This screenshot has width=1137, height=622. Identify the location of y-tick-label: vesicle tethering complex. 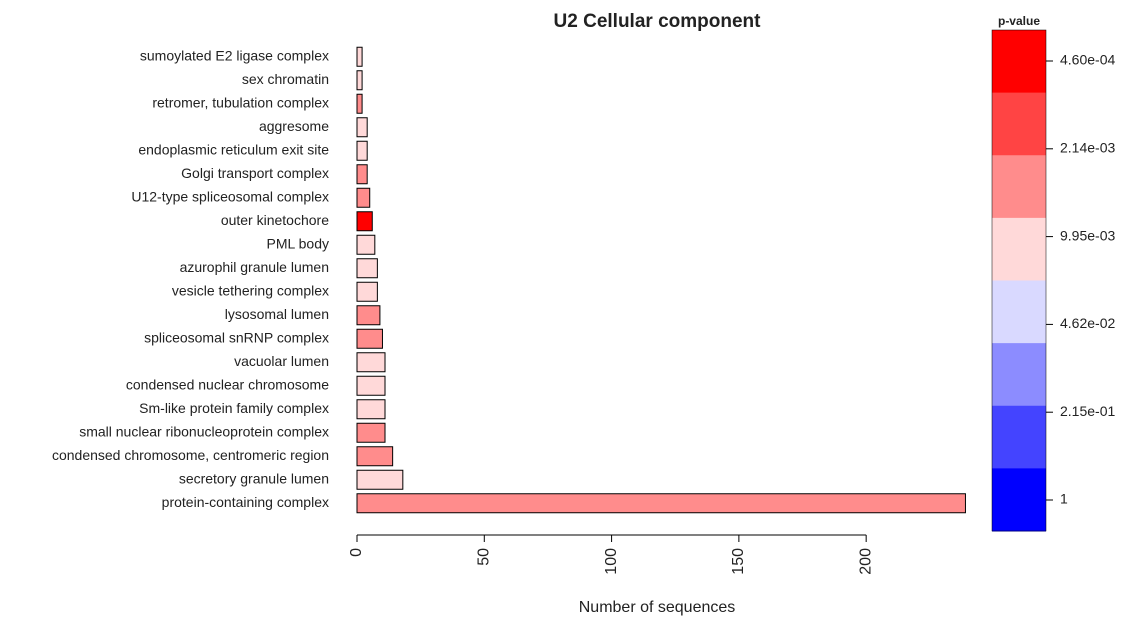
(250, 290).